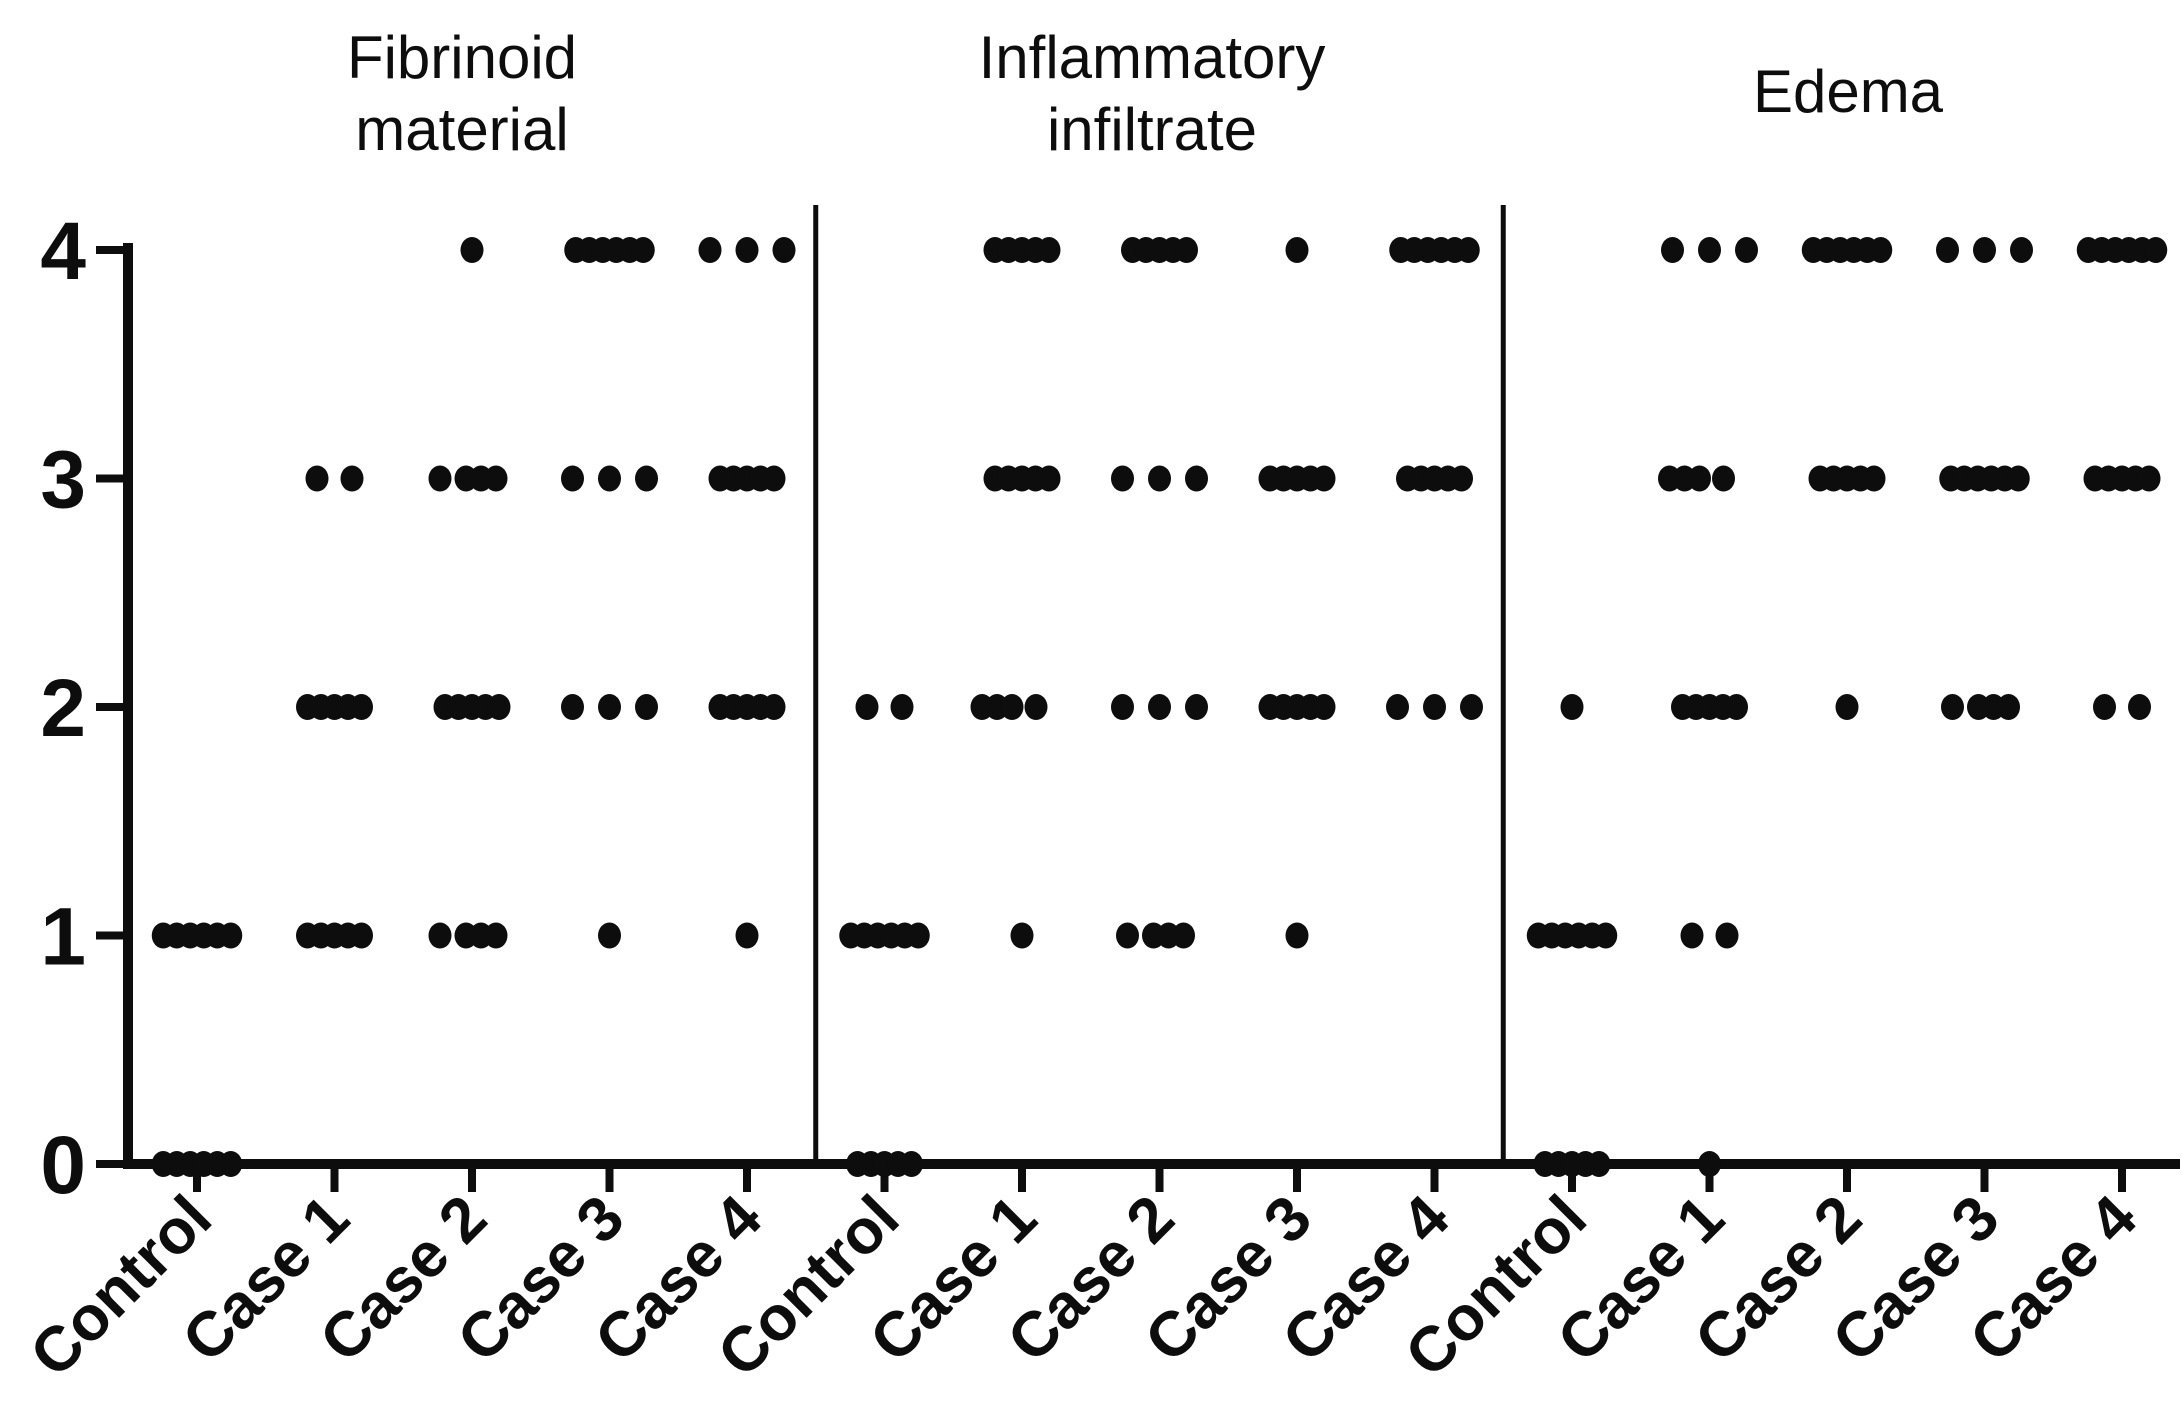 Image resolution: width=2183 pixels, height=1421 pixels. I want to click on y-tick-label: 1, so click(63, 937).